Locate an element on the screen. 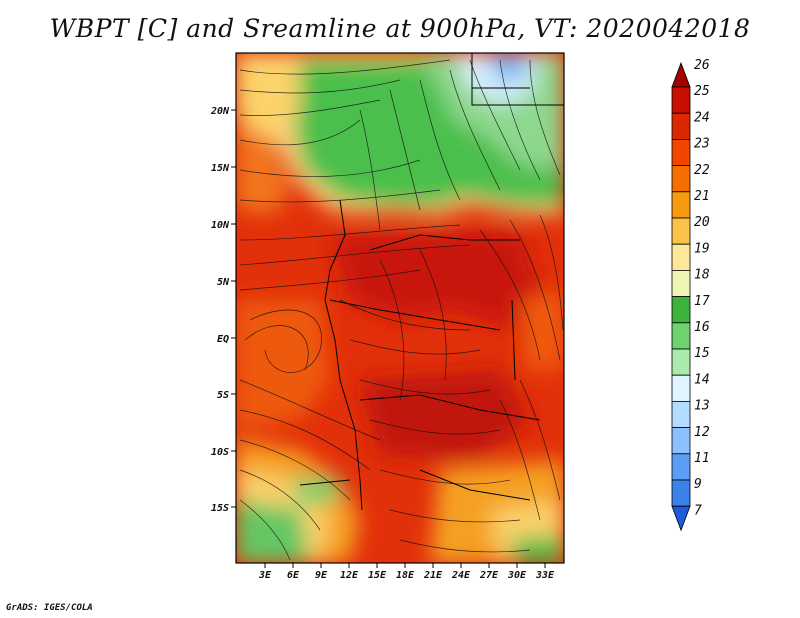 This screenshot has height=618, width=800. lat-label-10s: 10S is located at coordinates (220, 452).